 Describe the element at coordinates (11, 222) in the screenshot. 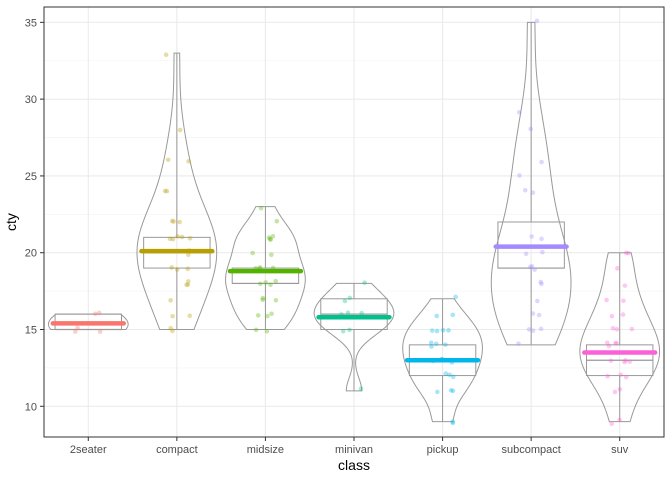

I see `y-axis-title: cty` at that location.